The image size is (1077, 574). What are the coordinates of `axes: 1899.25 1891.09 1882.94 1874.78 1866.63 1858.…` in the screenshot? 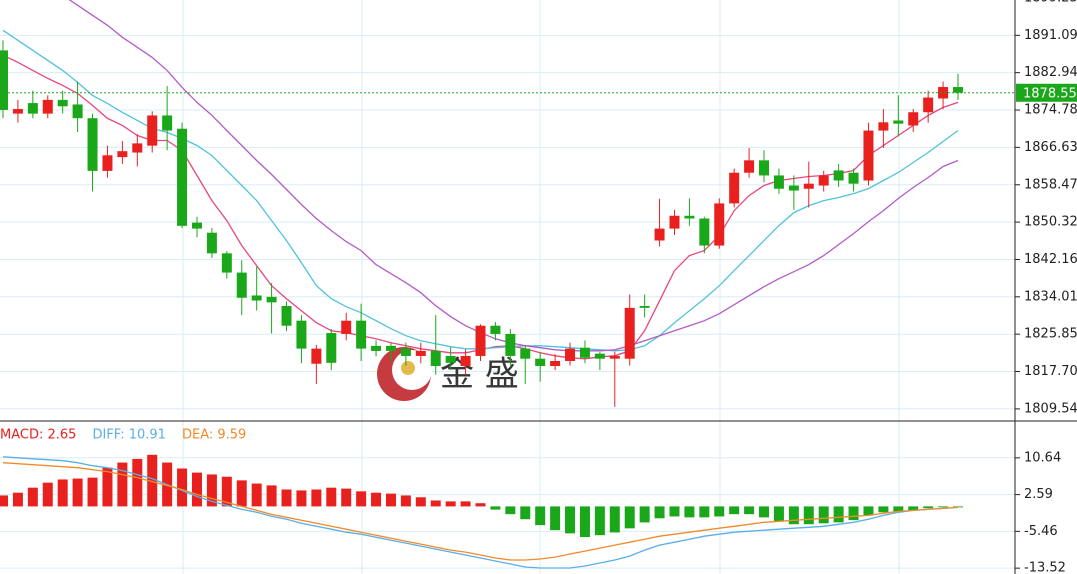 It's located at (1046, 287).